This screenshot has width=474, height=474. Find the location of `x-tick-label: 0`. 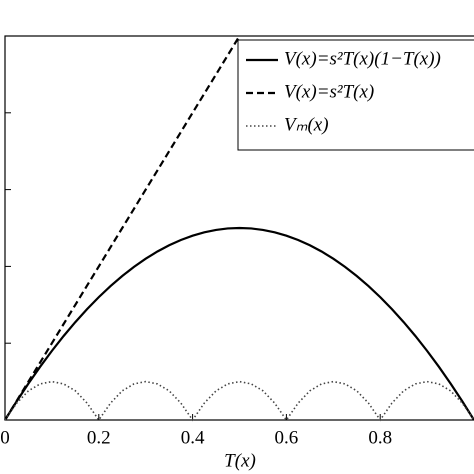

x-tick-label: 0 is located at coordinates (5, 437).